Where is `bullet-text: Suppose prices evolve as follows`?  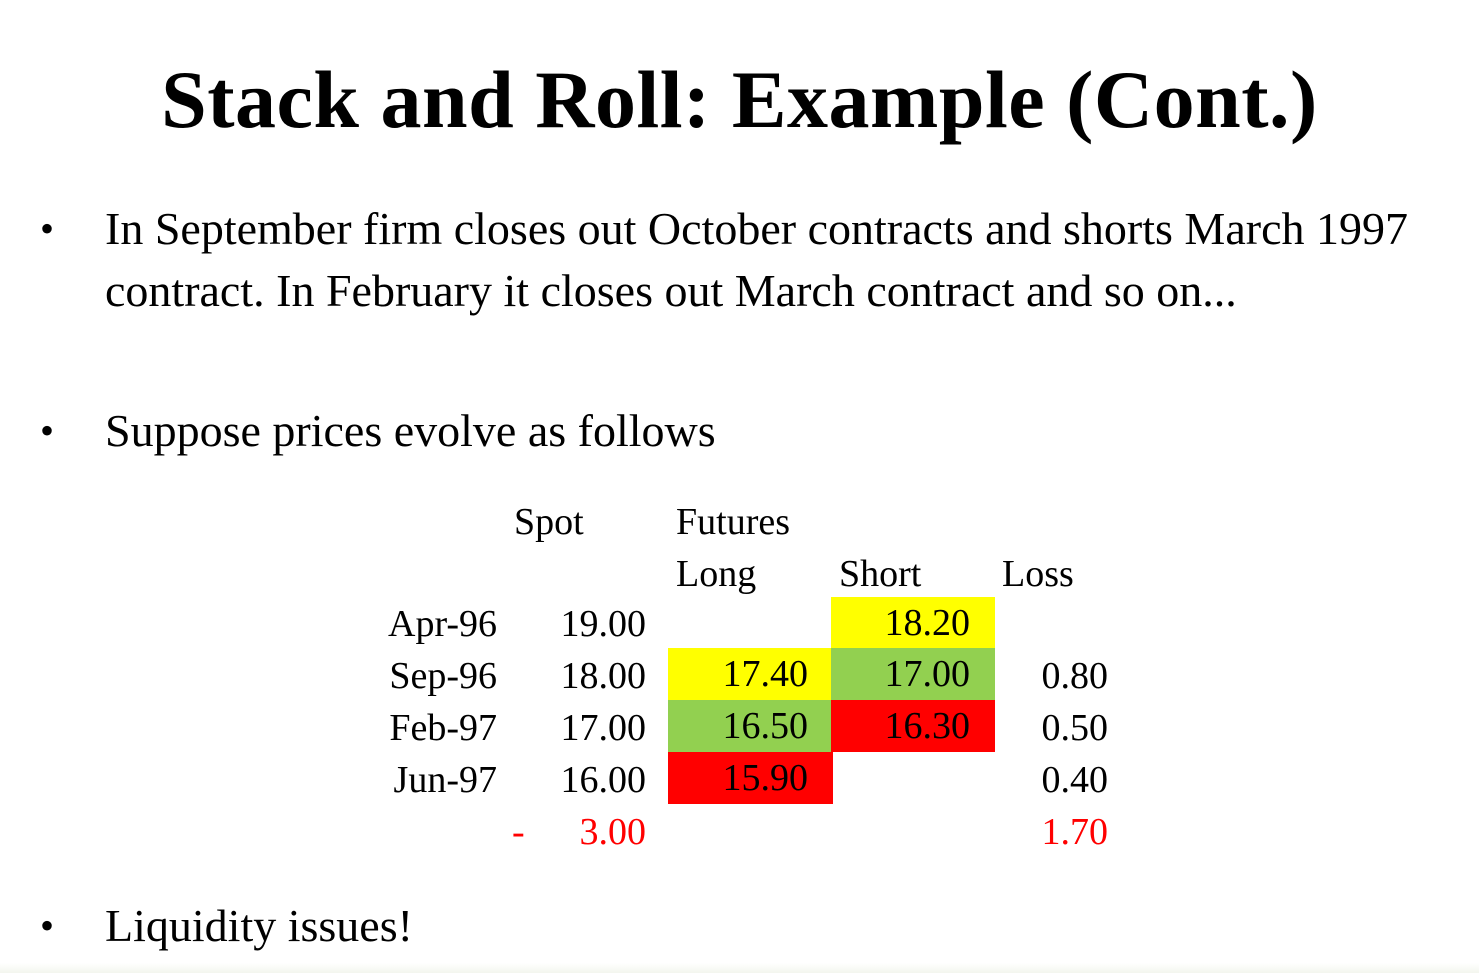
bullet-text: Suppose prices evolve as follows is located at coordinates (410, 430).